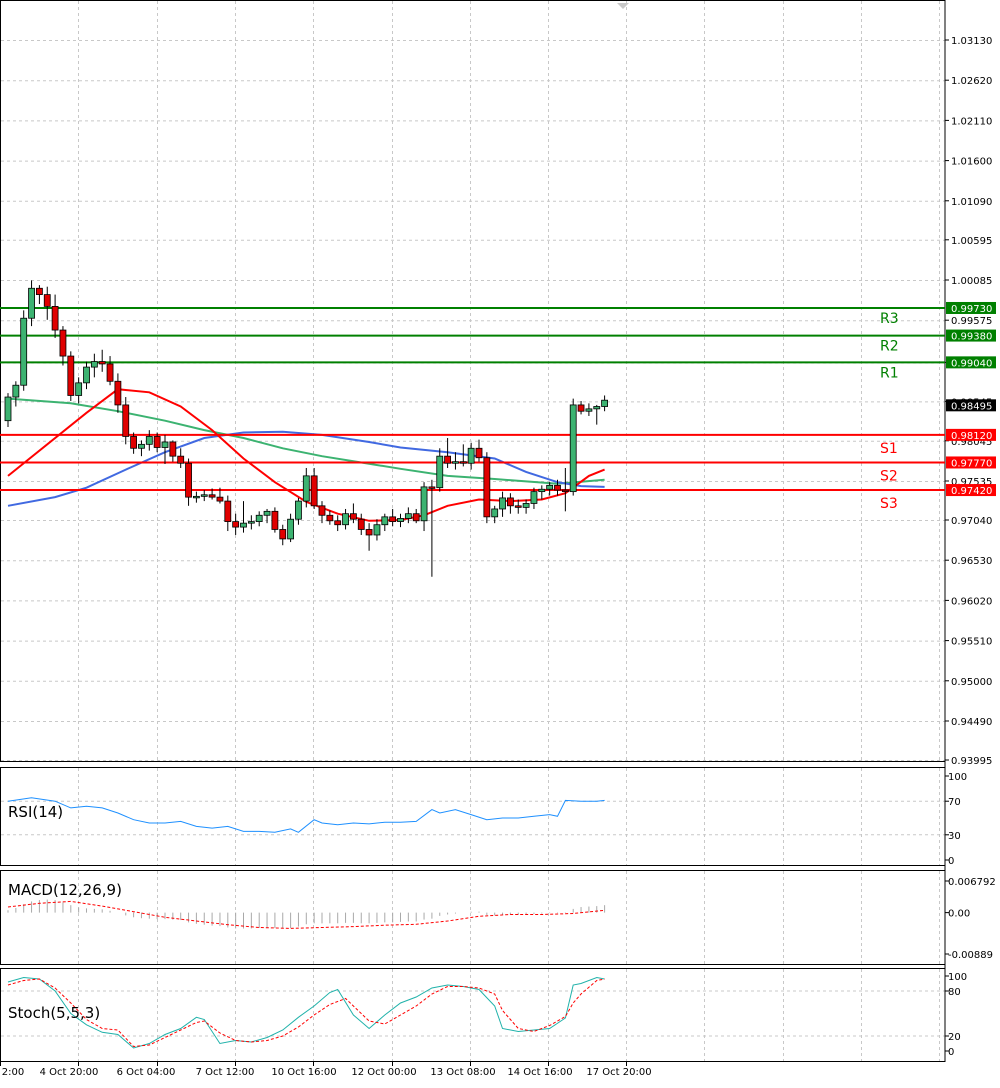 This screenshot has height=1088, width=1000. I want to click on level-s1-label: S1, so click(889, 449).